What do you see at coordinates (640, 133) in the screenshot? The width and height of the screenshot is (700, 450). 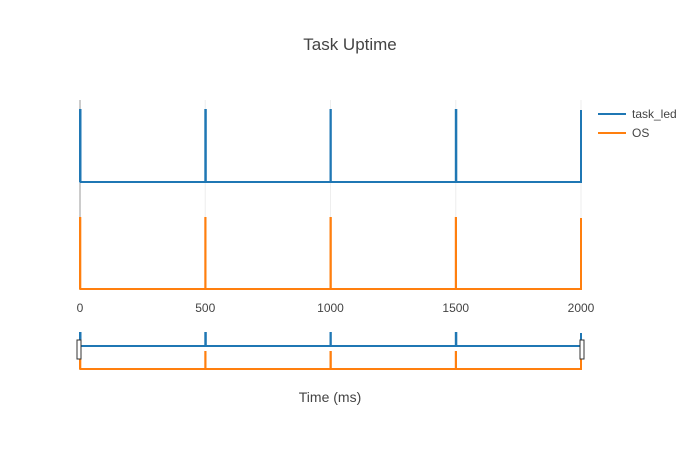 I see `legend-label-OS: OS` at bounding box center [640, 133].